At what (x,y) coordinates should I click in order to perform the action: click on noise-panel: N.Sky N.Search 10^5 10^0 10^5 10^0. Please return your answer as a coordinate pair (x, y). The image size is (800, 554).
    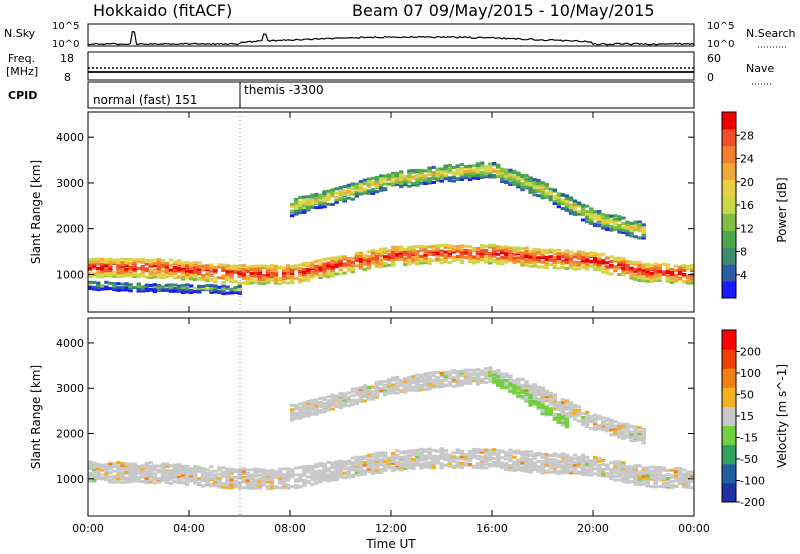
    Looking at the image, I should click on (400, 35).